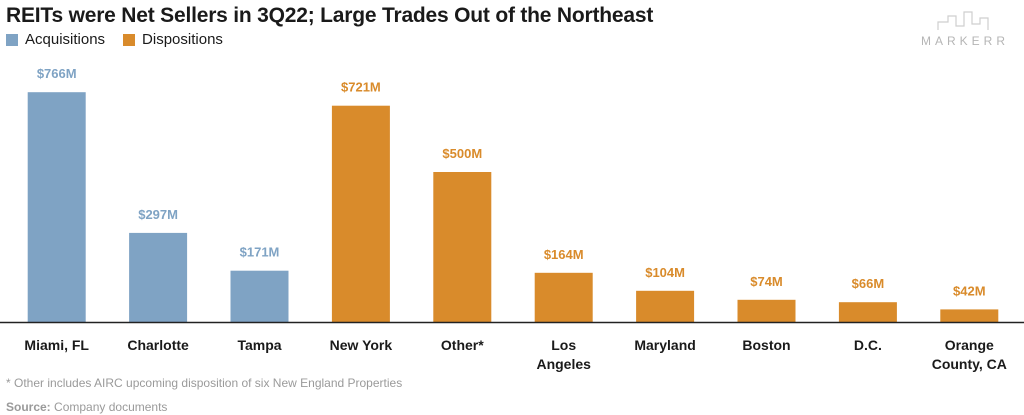 This screenshot has height=415, width=1024. Describe the element at coordinates (158, 345) in the screenshot. I see `category-label-1: Charlotte` at that location.